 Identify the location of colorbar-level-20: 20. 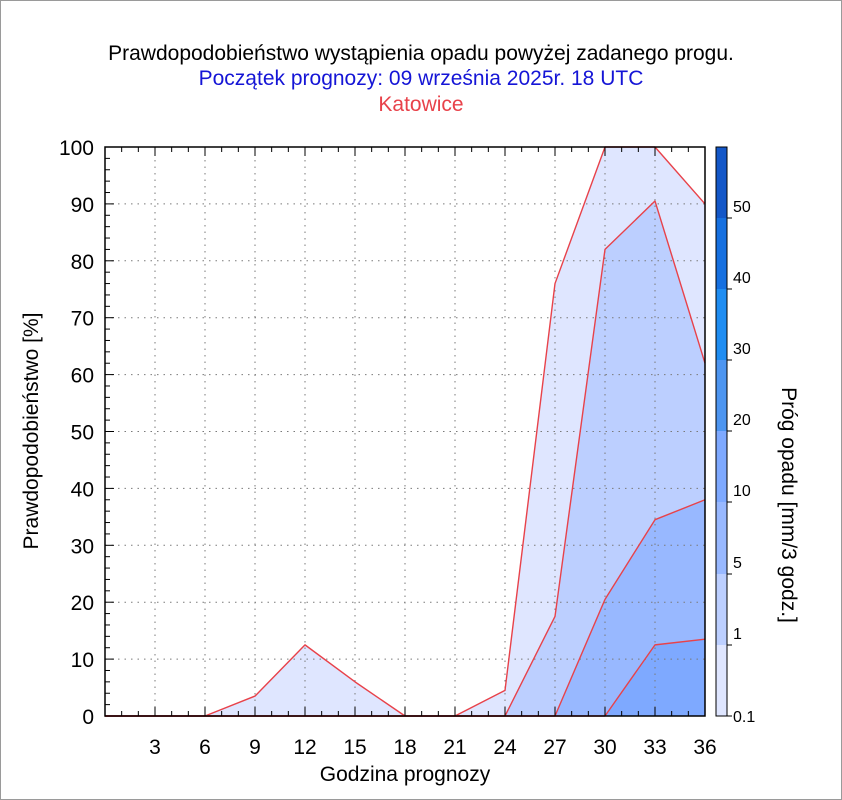
(742, 420).